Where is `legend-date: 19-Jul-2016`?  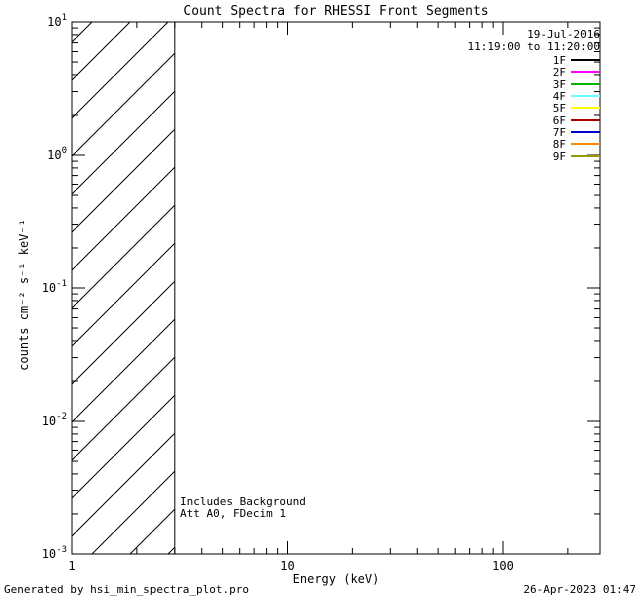
legend-date: 19-Jul-2016 is located at coordinates (563, 34).